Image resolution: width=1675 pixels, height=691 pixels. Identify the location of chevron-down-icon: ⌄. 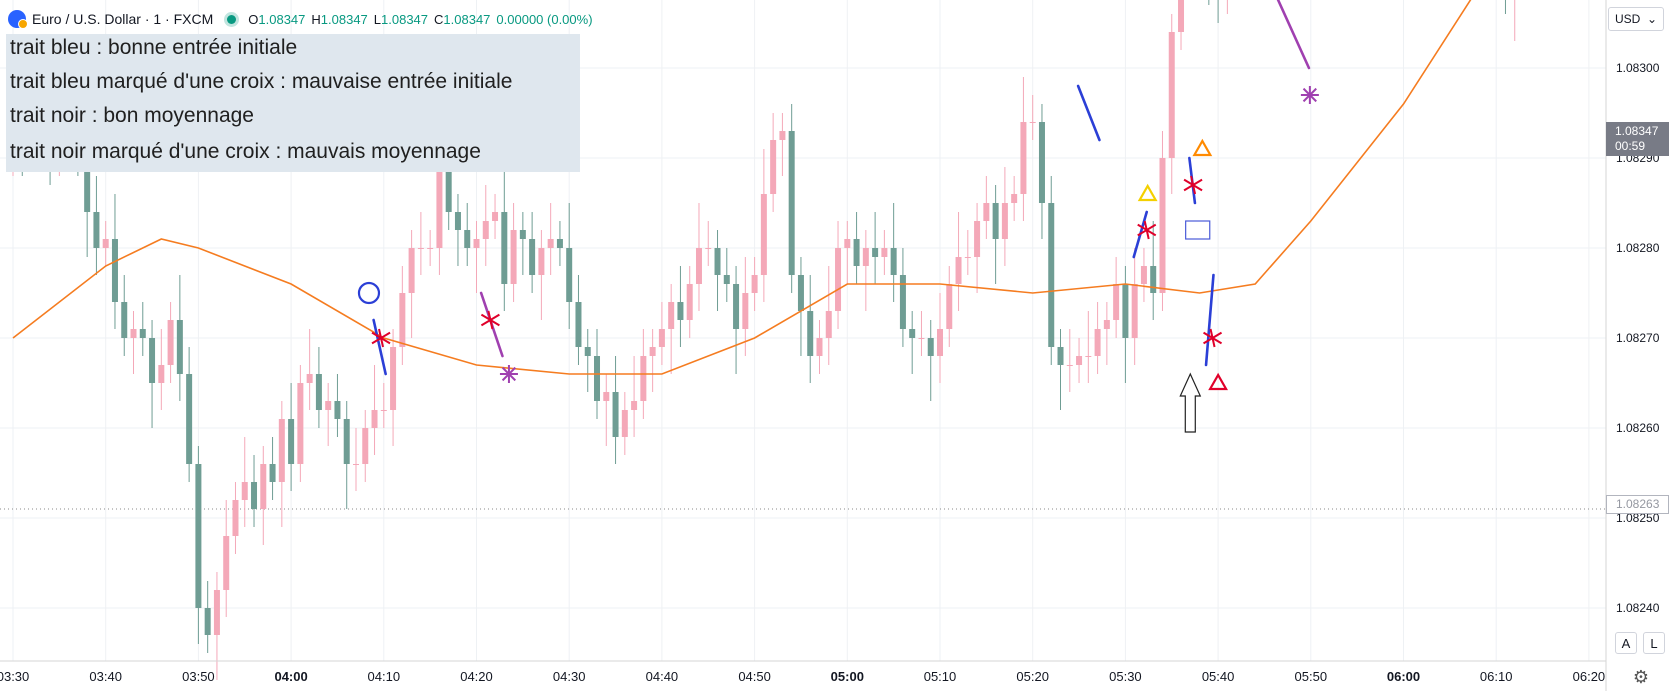
(1651, 19).